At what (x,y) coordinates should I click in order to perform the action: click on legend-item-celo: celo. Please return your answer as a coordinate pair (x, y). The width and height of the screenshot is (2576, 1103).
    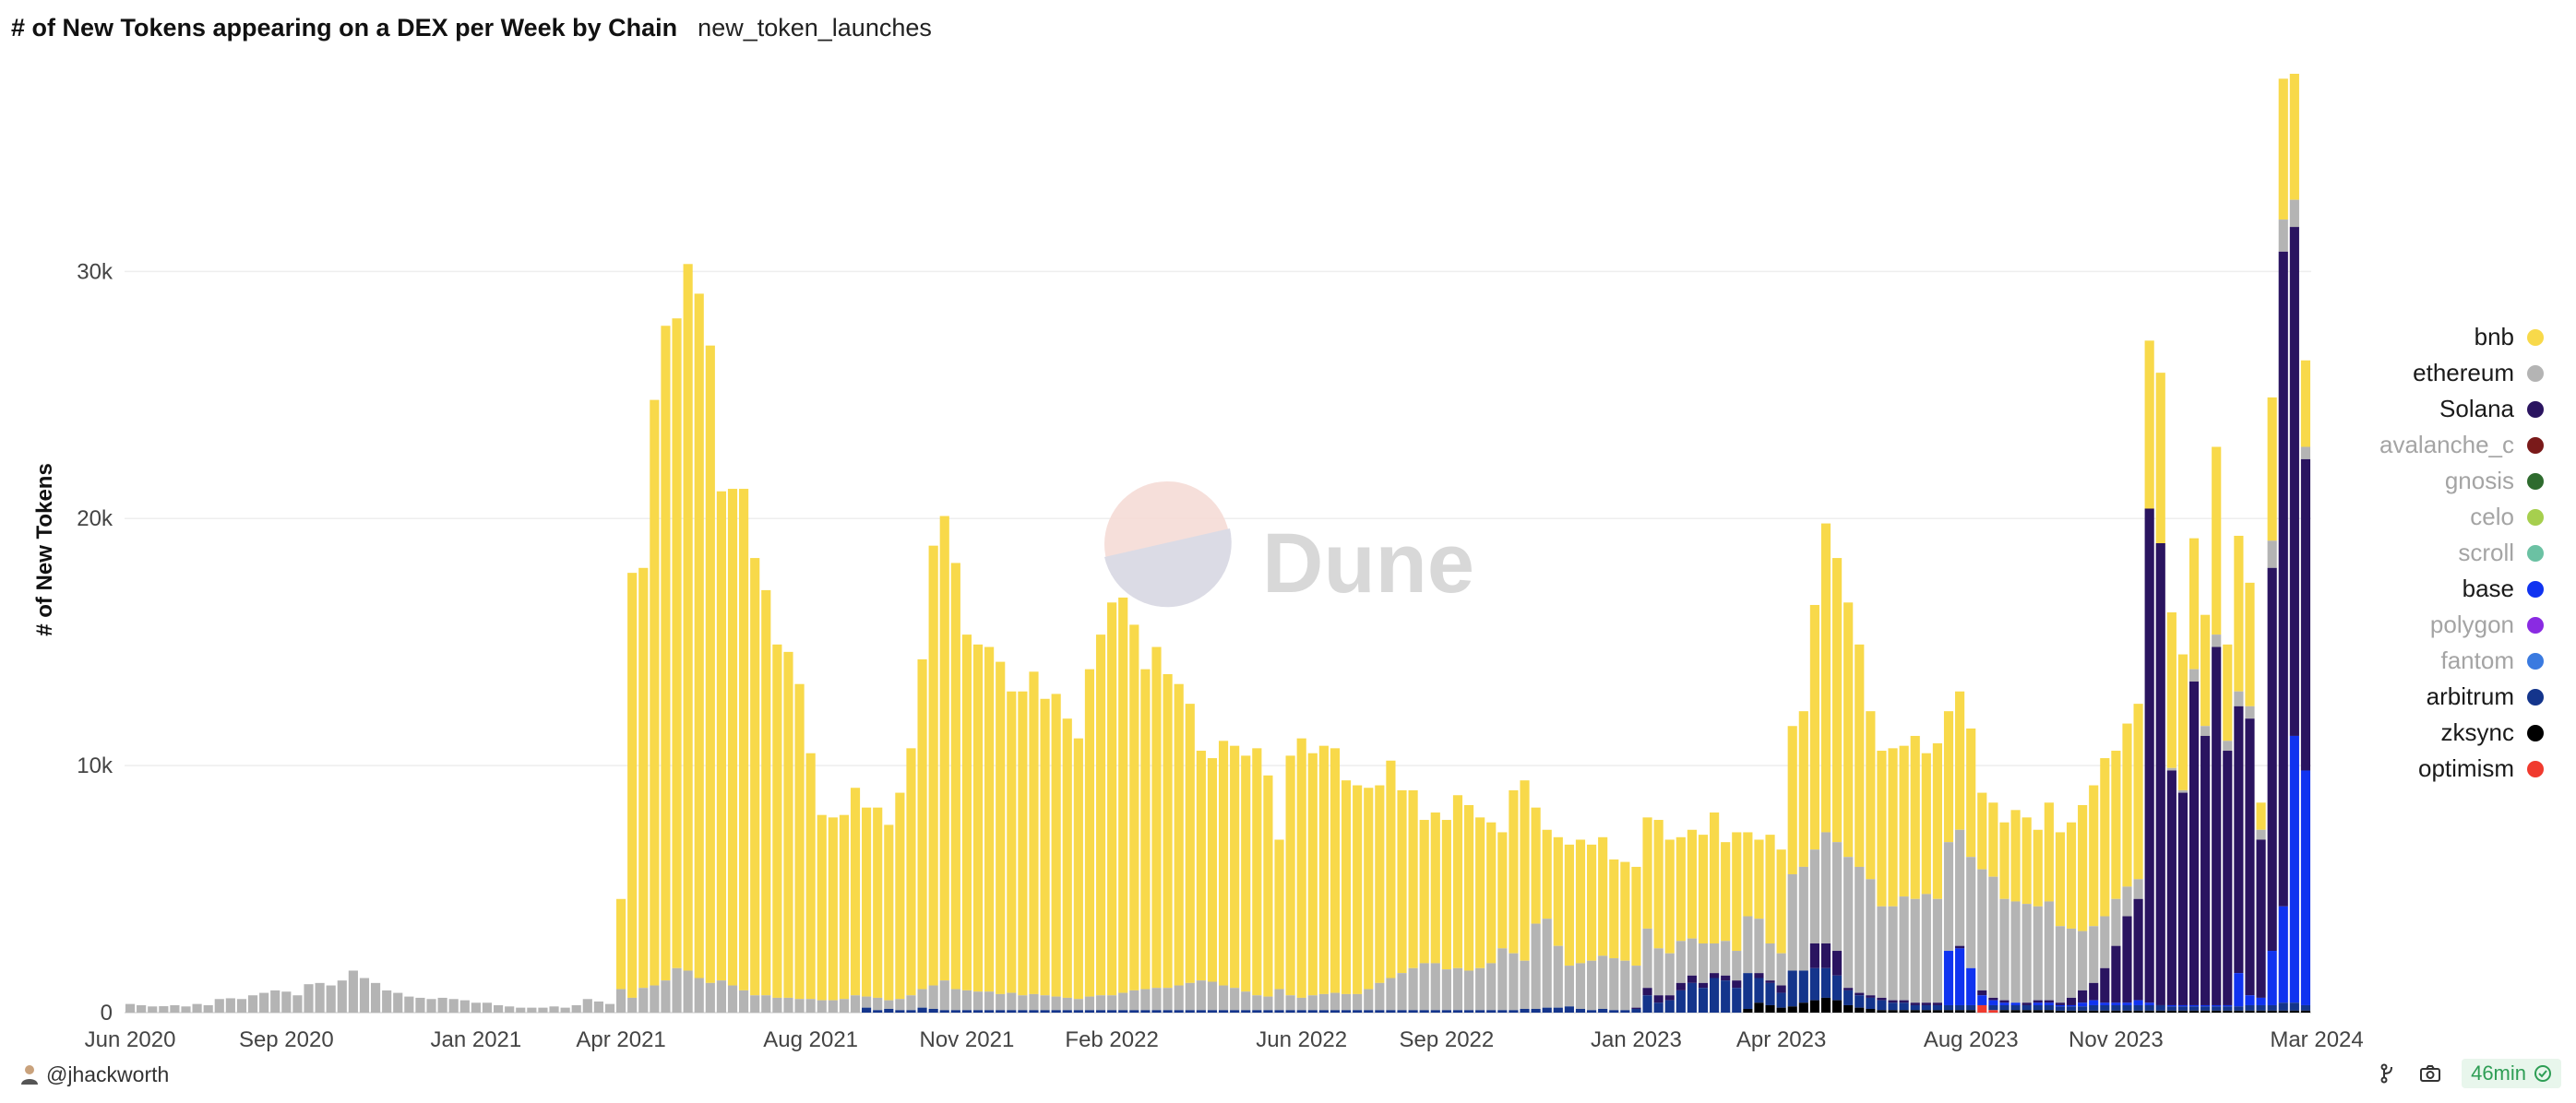
    Looking at the image, I should click on (2405, 517).